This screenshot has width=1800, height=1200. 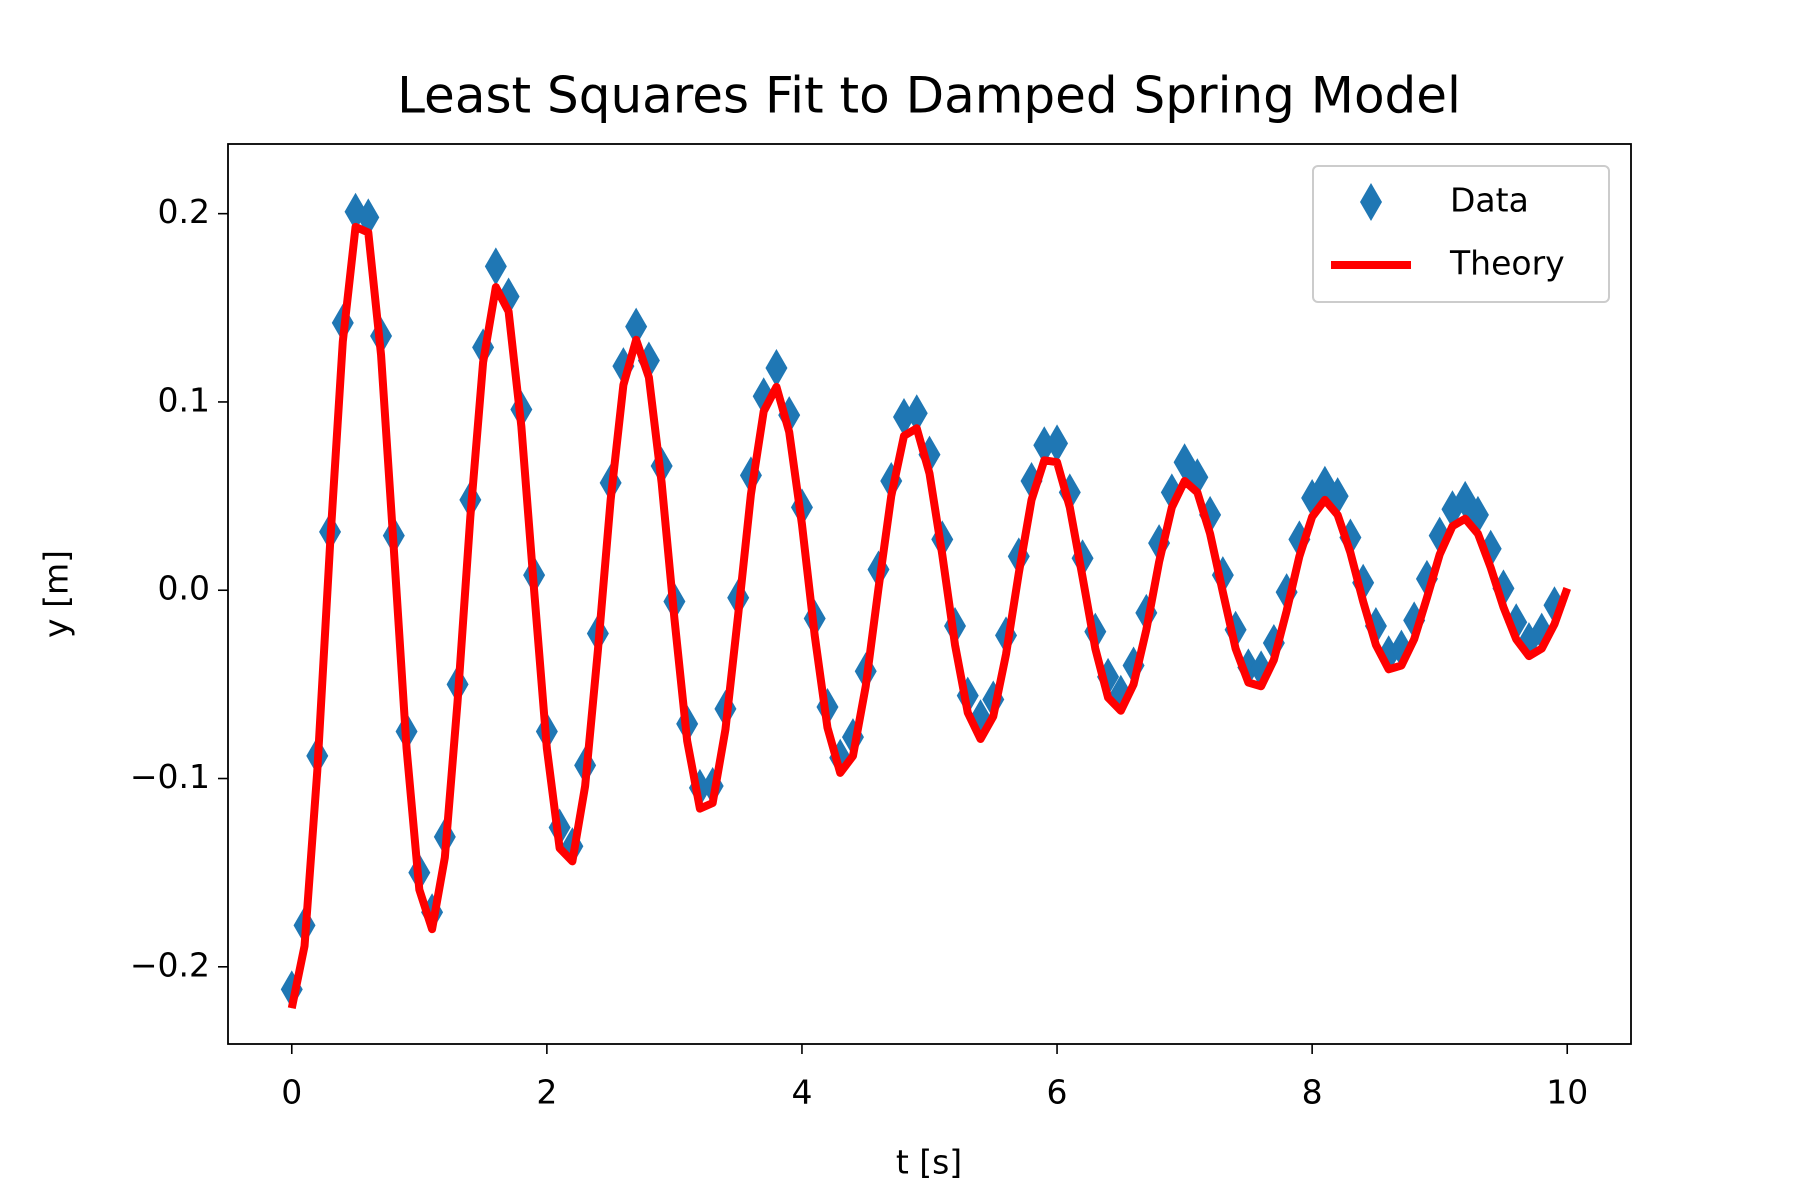 What do you see at coordinates (1567, 1092) in the screenshot?
I see `x-tick-label: 10` at bounding box center [1567, 1092].